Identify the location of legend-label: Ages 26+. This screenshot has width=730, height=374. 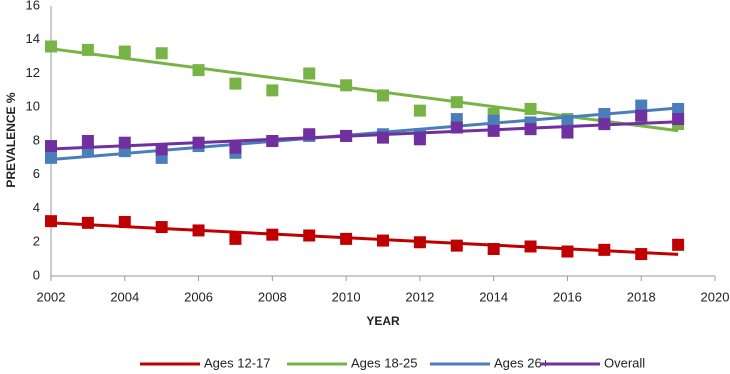
(521, 362).